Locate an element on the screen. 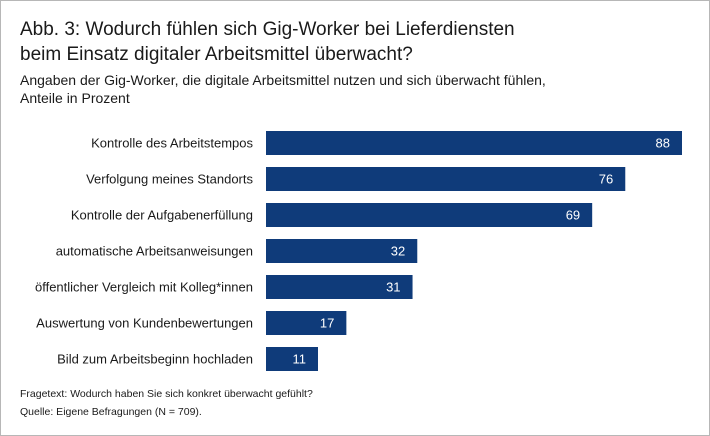 This screenshot has width=710, height=436. value-label: 88 is located at coordinates (663, 143).